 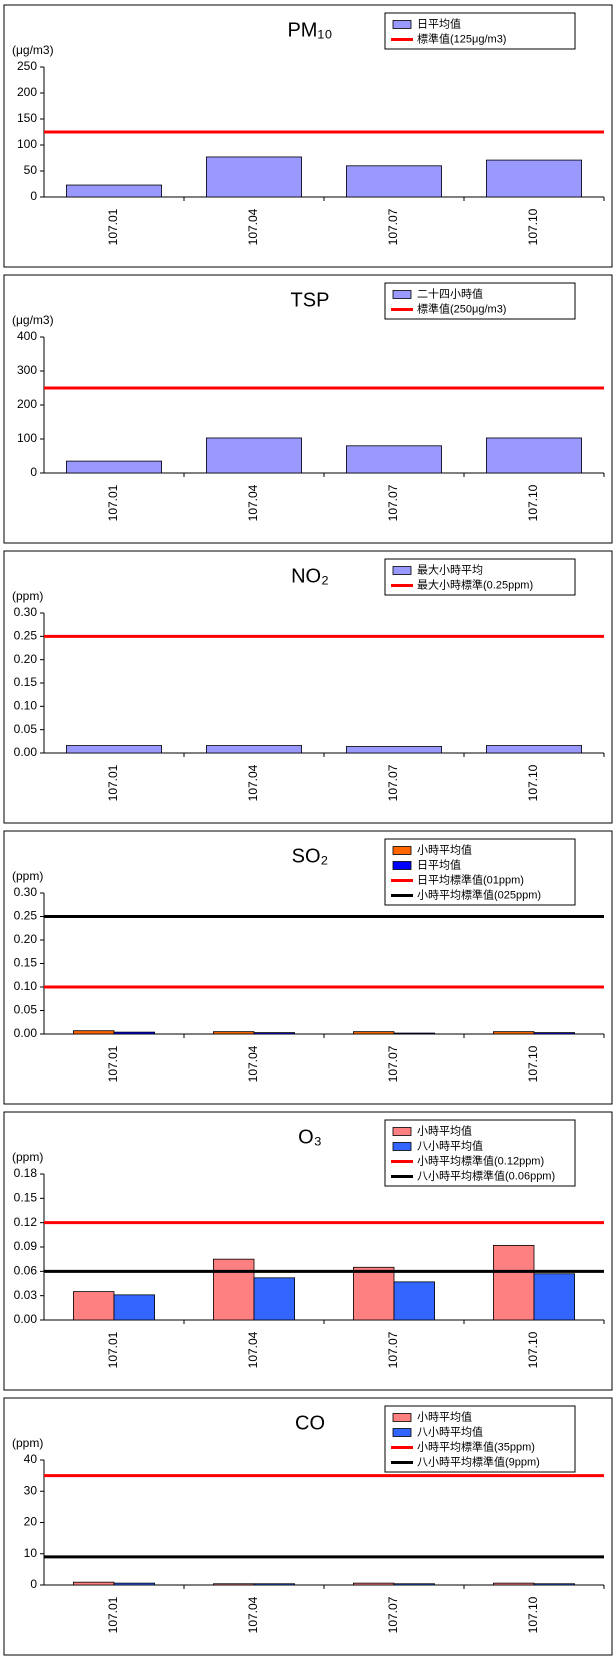 I want to click on y-tick-label: 400, so click(x=27, y=336).